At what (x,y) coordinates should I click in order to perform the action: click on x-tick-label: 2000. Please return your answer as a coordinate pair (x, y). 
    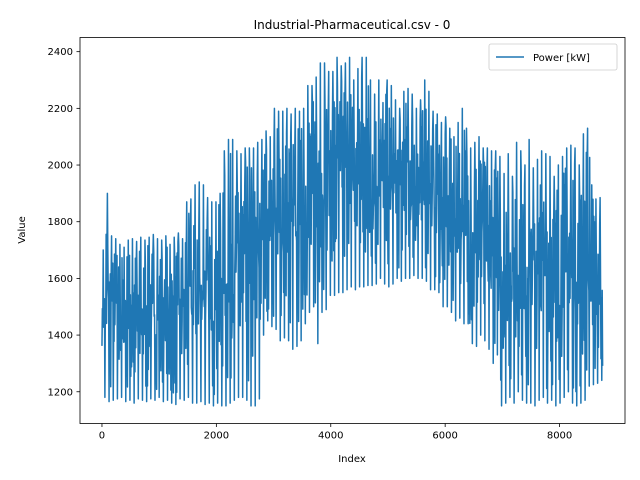
    Looking at the image, I should click on (216, 436).